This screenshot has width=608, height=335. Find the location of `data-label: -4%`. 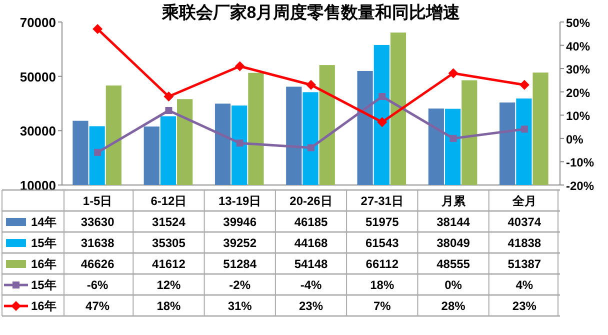

data-label: -4% is located at coordinates (311, 285).